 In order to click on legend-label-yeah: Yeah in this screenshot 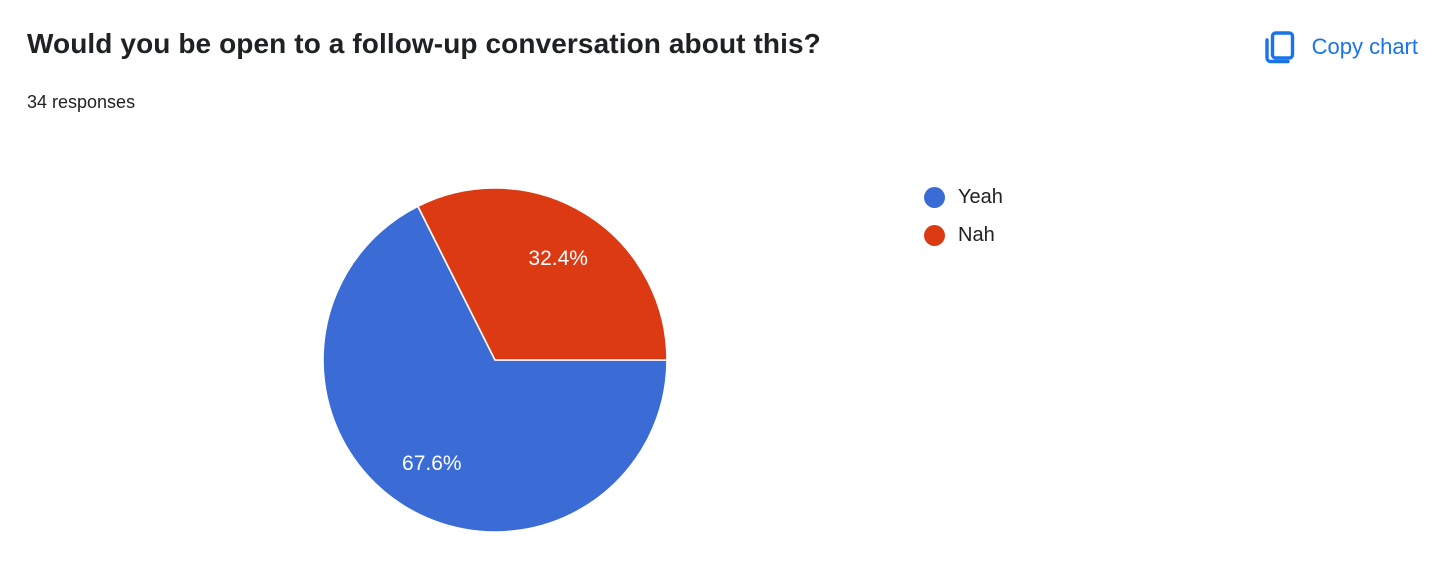, I will do `click(980, 197)`.